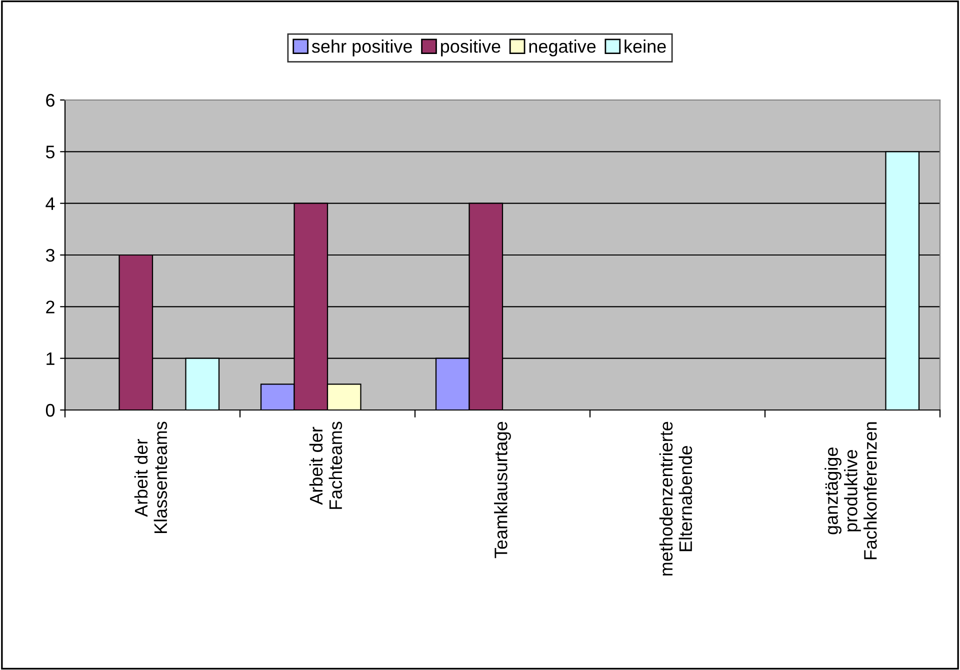 Image resolution: width=960 pixels, height=670 pixels. What do you see at coordinates (50, 100) in the screenshot?
I see `y-tick-label: 6` at bounding box center [50, 100].